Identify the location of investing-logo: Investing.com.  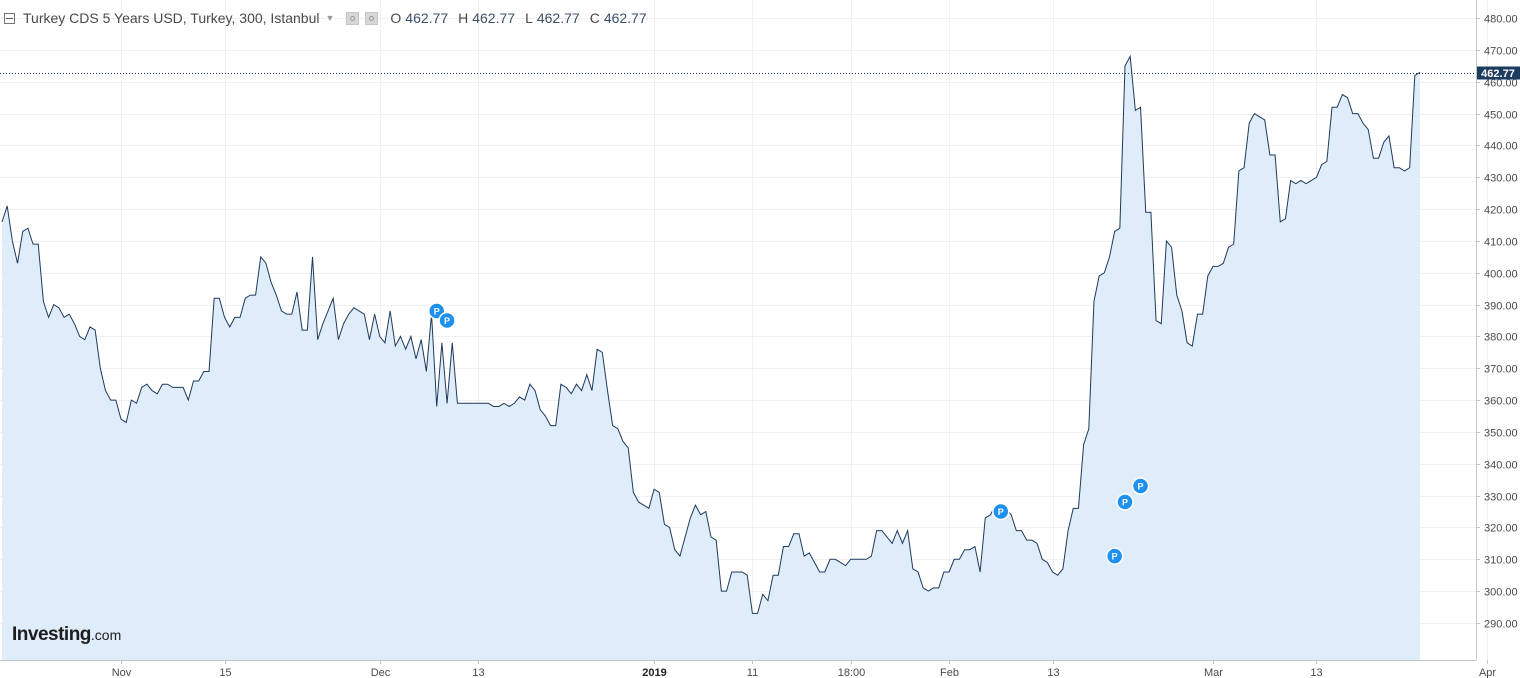
(66, 635).